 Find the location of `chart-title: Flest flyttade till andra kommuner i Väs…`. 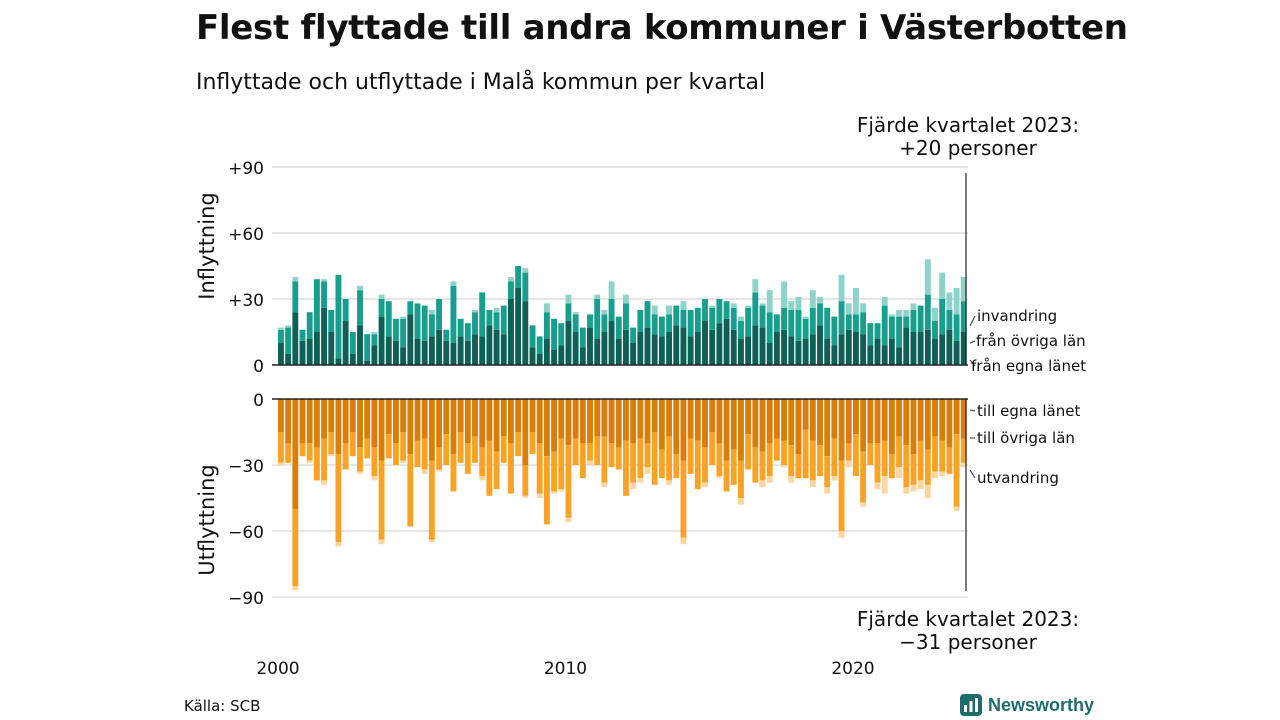

chart-title: Flest flyttade till andra kommuner i Väs… is located at coordinates (662, 28).